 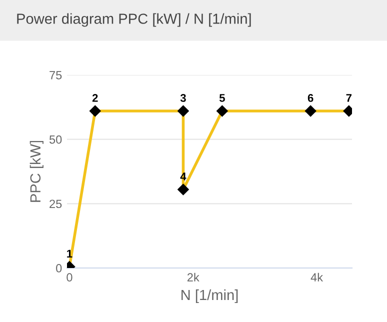 What do you see at coordinates (222, 98) in the screenshot?
I see `annotation: 5` at bounding box center [222, 98].